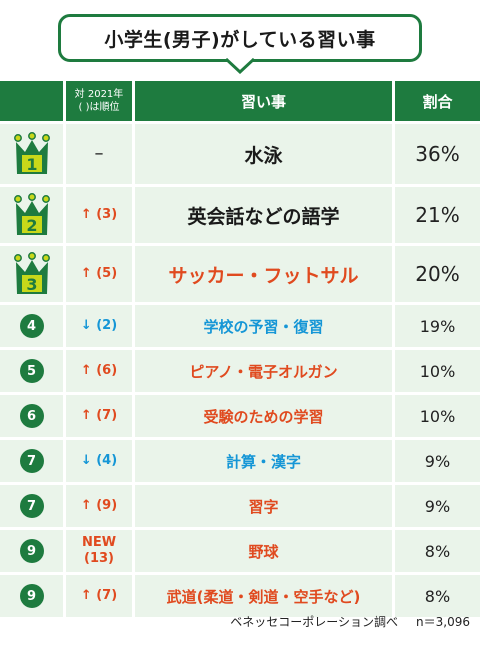  I want to click on change-text: ↑ (6), so click(99, 370).